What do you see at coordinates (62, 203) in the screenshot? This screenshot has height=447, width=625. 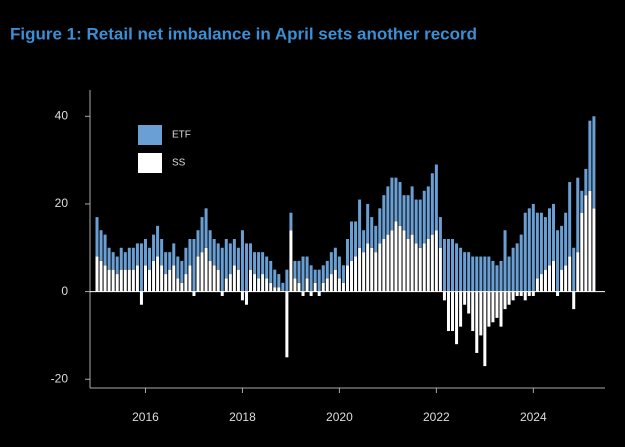 I see `y-tick-label: 20` at bounding box center [62, 203].